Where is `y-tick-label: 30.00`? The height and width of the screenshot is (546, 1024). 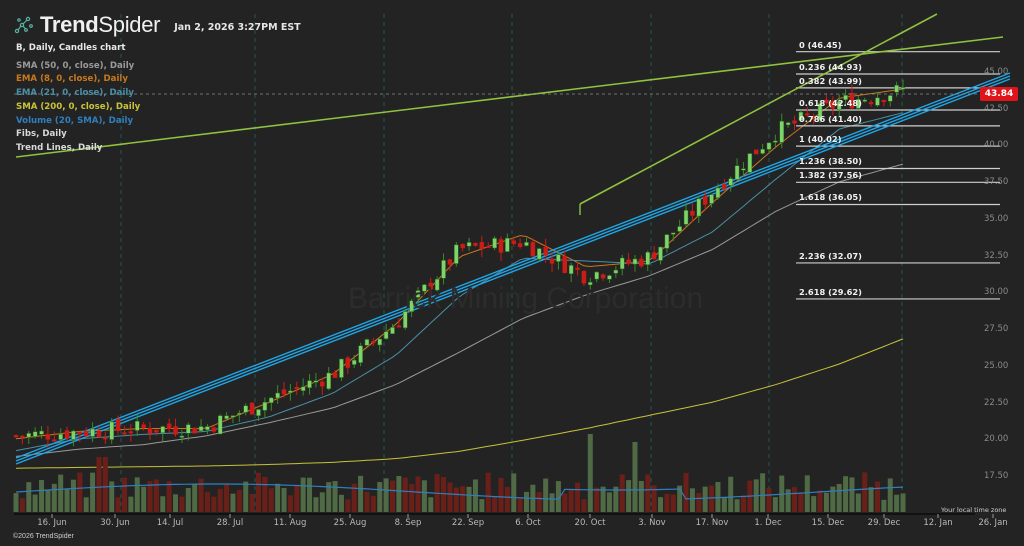
y-tick-label: 30.00 is located at coordinates (996, 292).